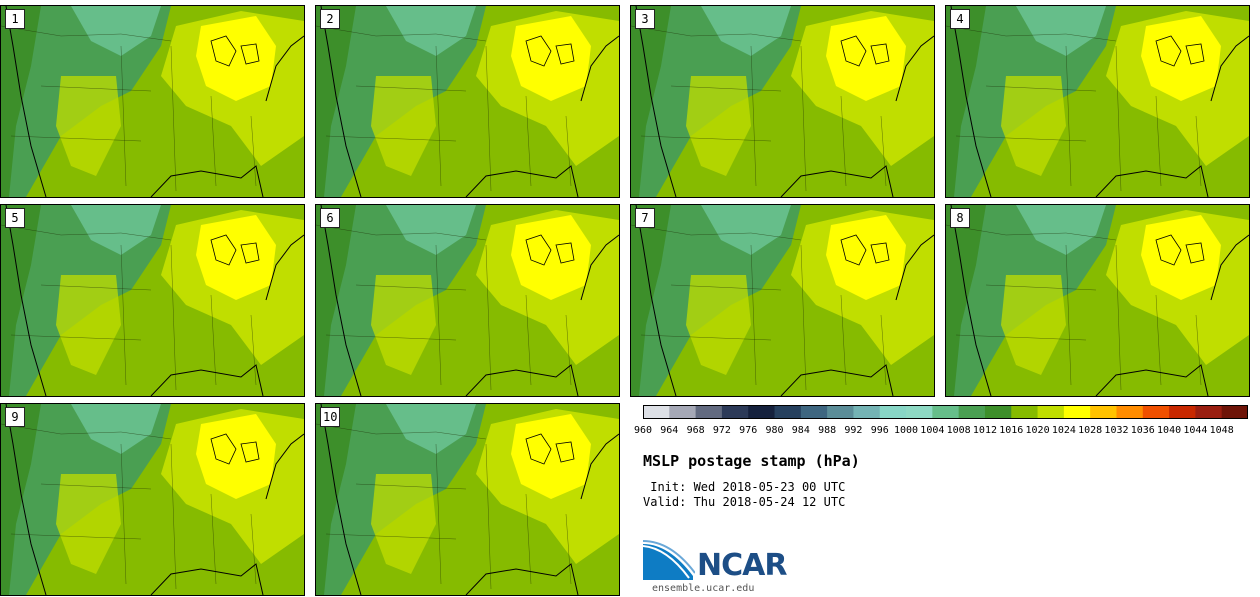 Image resolution: width=1260 pixels, height=597 pixels. I want to click on colorbar-tick-label: 1028, so click(1090, 430).